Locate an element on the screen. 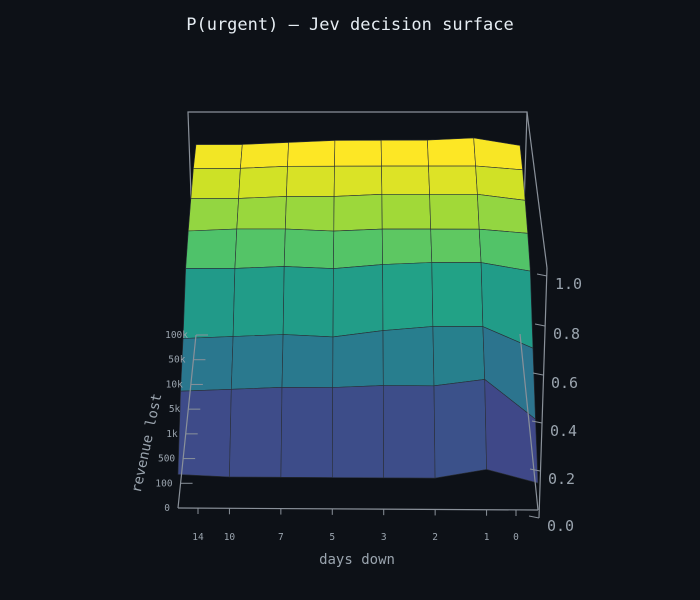 This screenshot has height=600, width=700. y-tick-label: 50k is located at coordinates (176, 360).